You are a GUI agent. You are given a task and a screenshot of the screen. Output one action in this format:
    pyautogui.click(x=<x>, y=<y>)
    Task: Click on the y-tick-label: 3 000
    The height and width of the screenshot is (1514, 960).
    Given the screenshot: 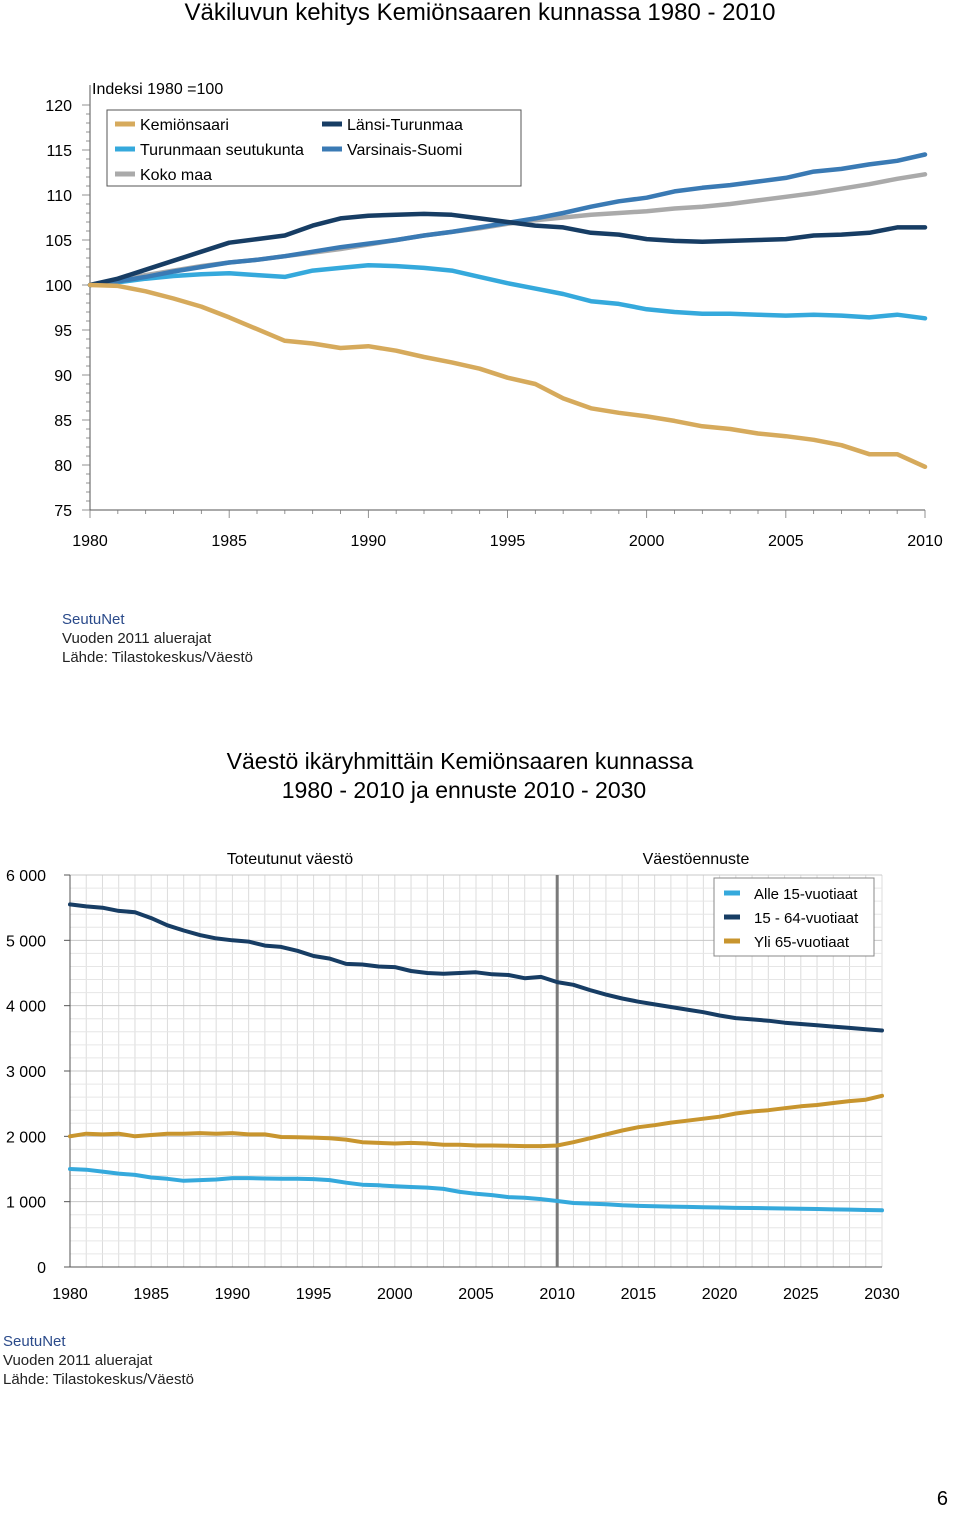 What is the action you would take?
    pyautogui.click(x=26, y=1072)
    